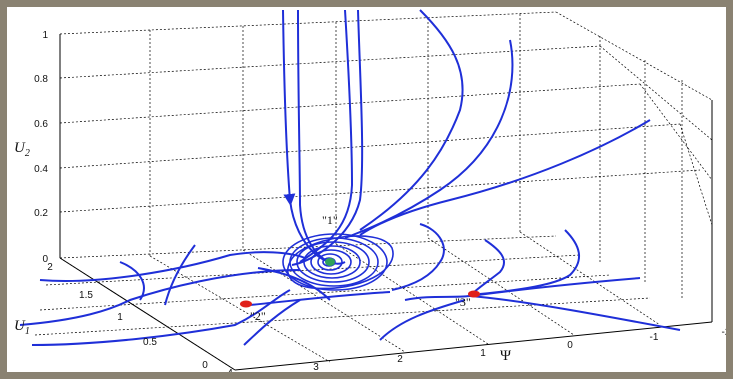  I want to click on x-axis-label: Ψ, so click(506, 356).